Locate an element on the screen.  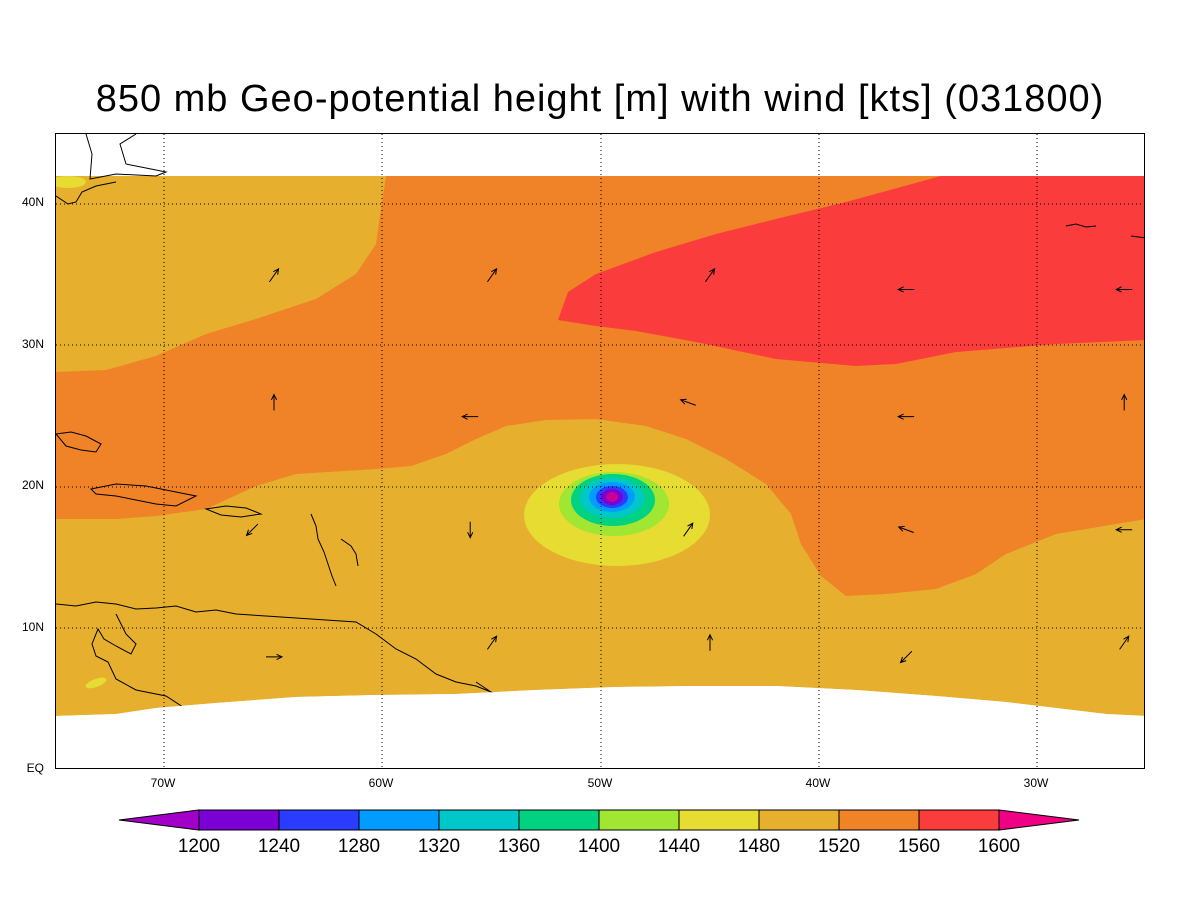
colorbar-label: 1560 is located at coordinates (919, 846).